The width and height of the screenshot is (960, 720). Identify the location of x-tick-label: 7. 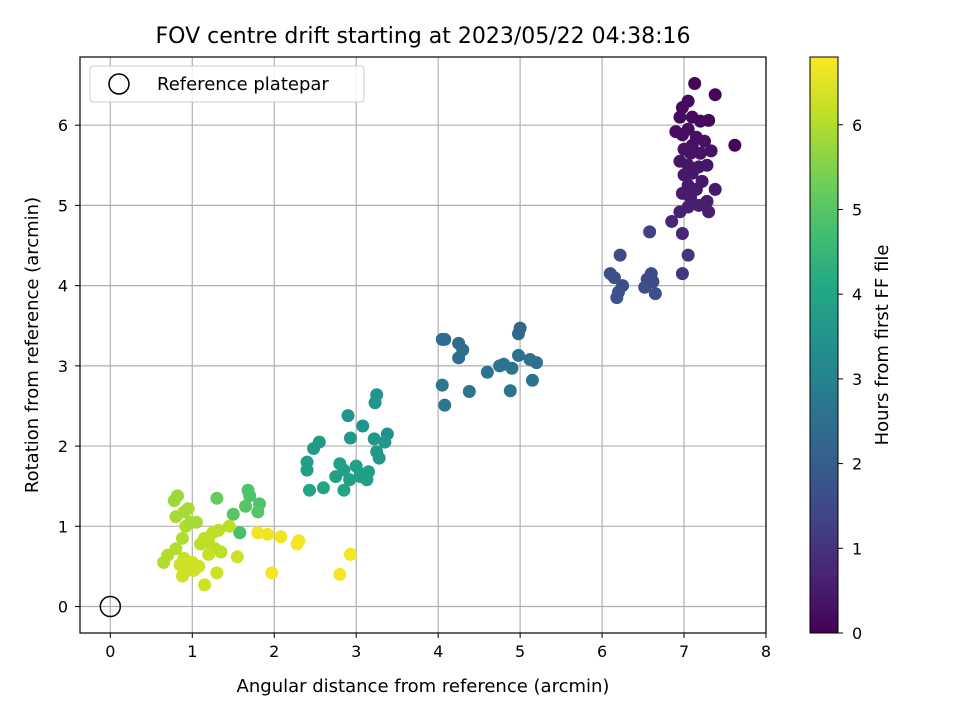
(684, 651).